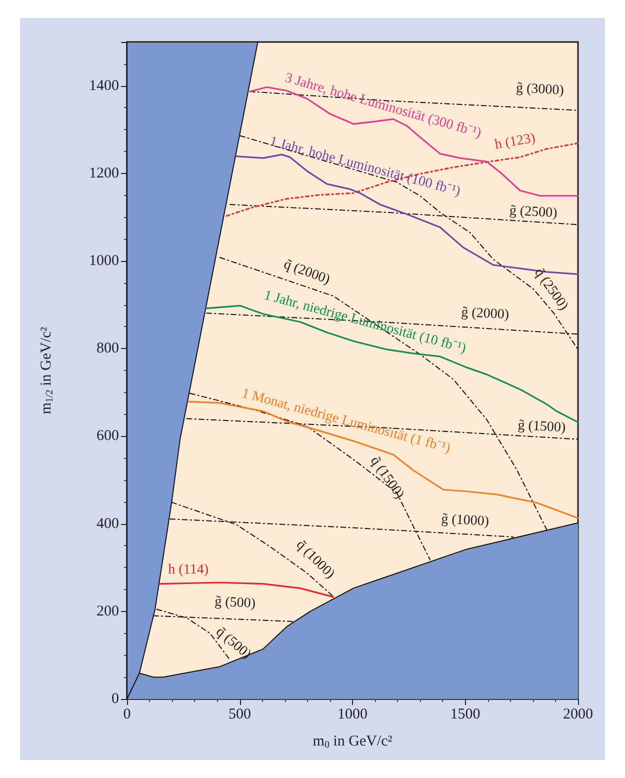 This screenshot has height=778, width=625. I want to click on x-tick-label: 2000, so click(578, 714).